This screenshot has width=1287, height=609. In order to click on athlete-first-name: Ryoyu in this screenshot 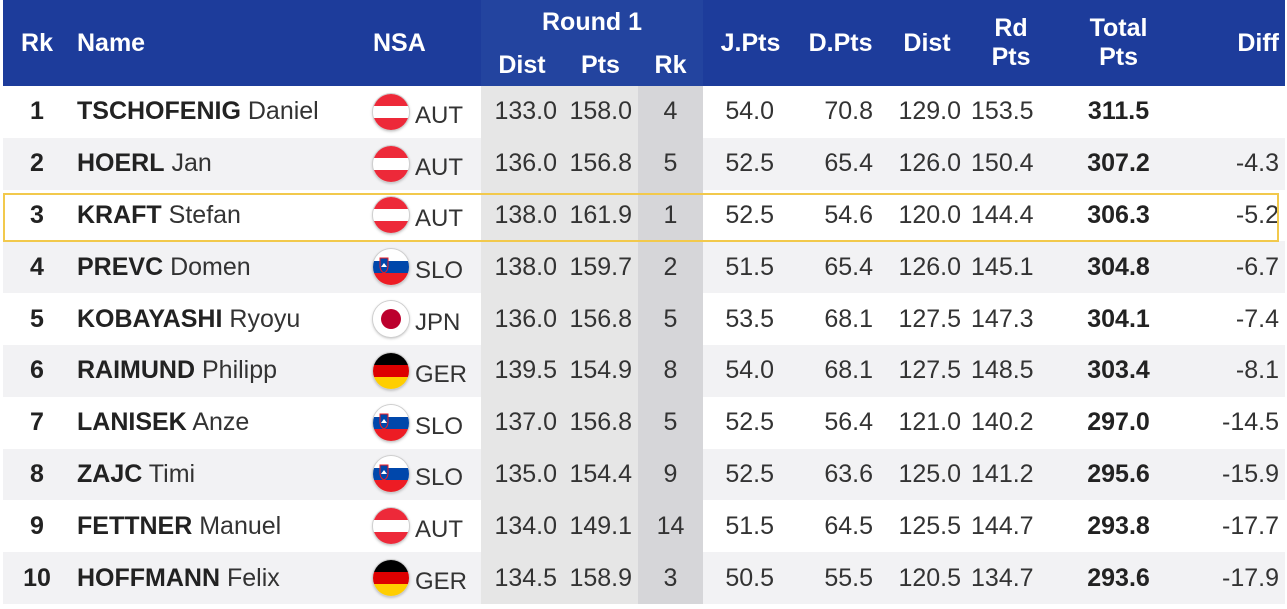, I will do `click(265, 318)`.